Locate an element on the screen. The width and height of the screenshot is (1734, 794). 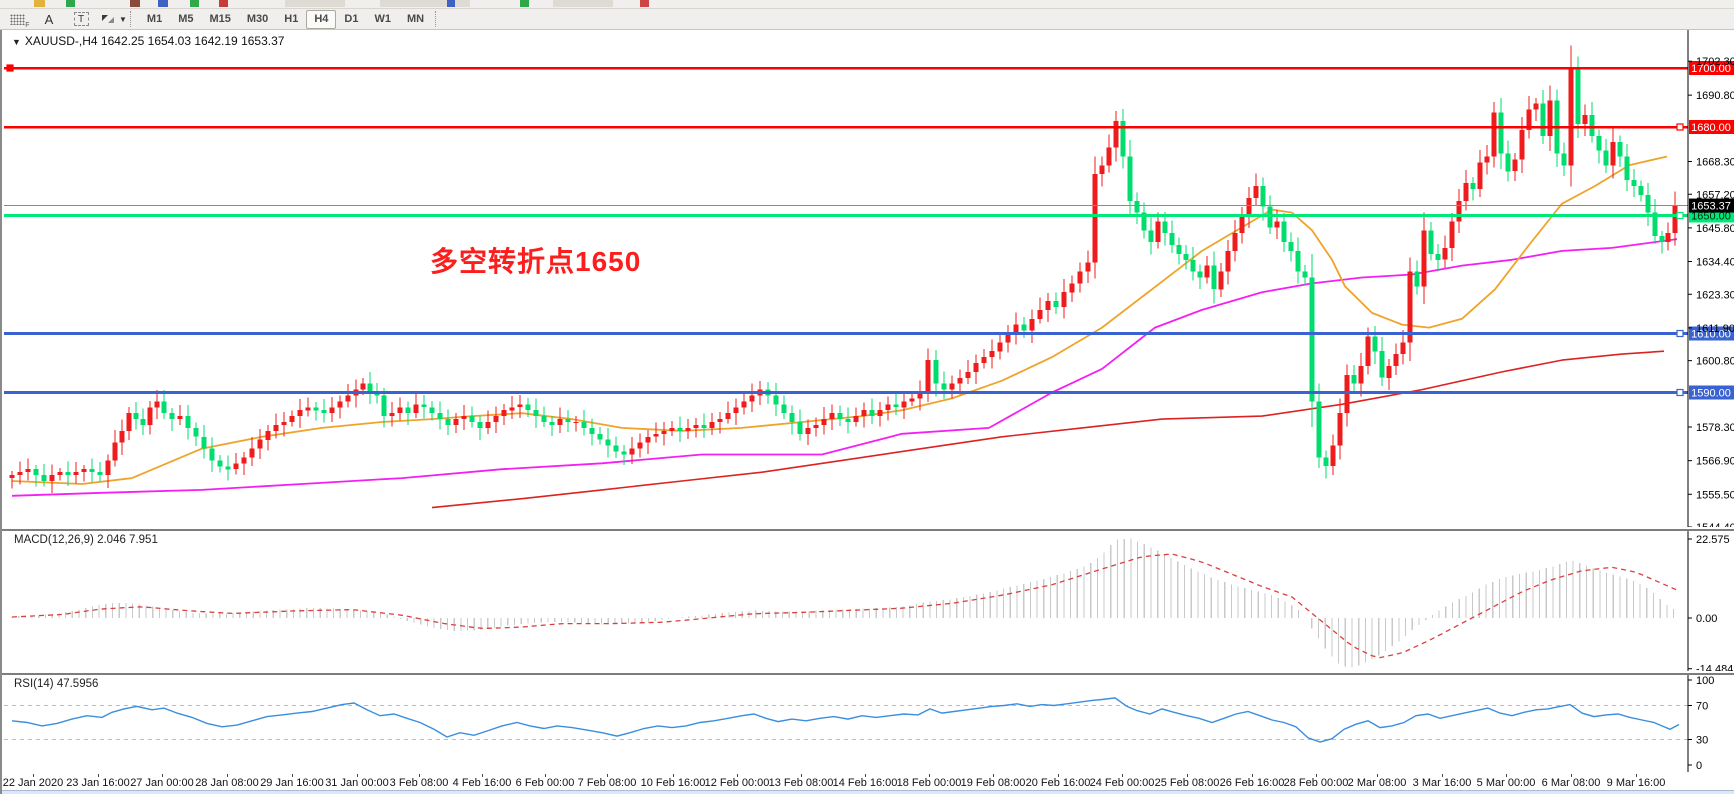
rsi-pane: RSI(14) 47.5956 100 70 30 0 is located at coordinates (868, 723).